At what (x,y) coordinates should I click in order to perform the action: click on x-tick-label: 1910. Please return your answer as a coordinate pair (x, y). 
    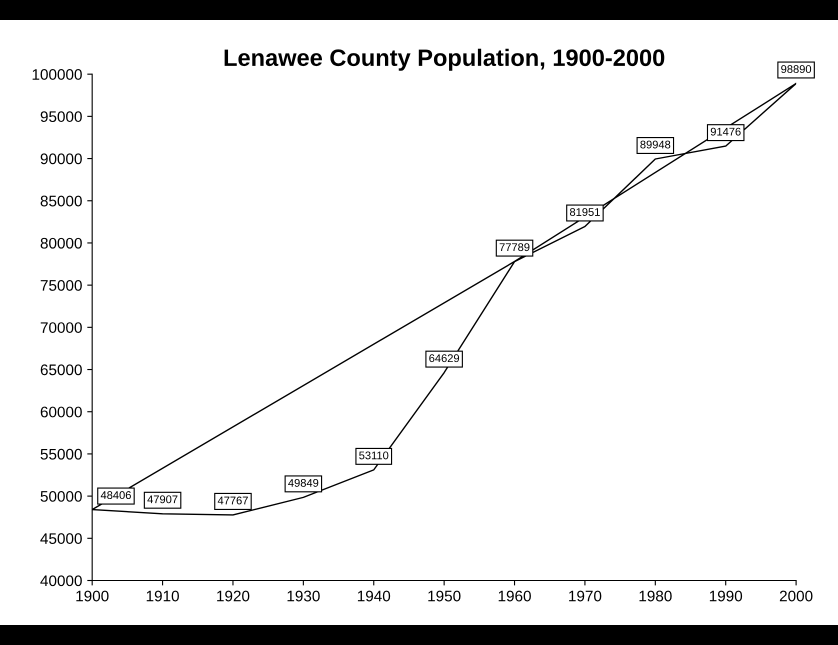
    Looking at the image, I should click on (162, 596).